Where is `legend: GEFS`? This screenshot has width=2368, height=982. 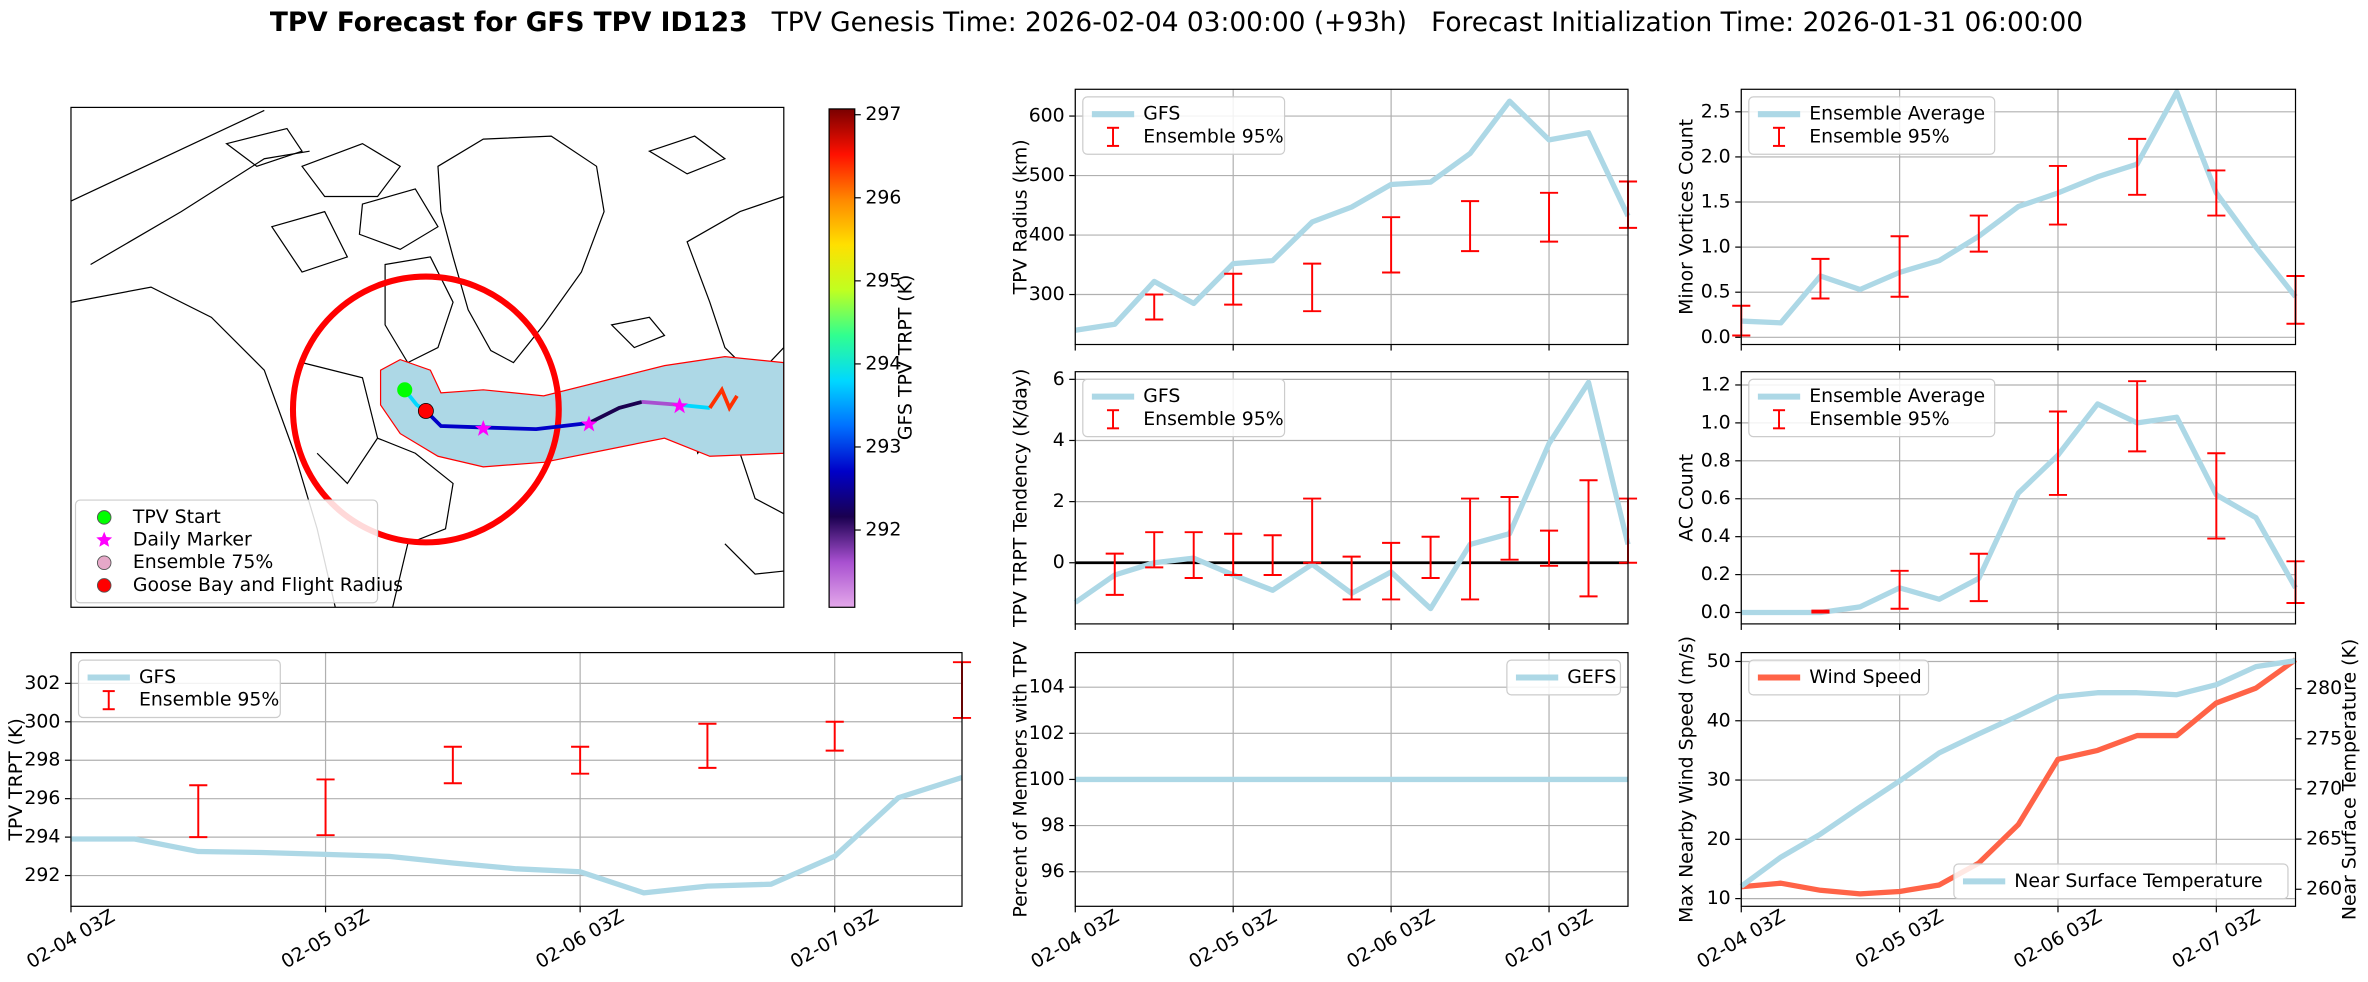
legend: GEFS is located at coordinates (1564, 677).